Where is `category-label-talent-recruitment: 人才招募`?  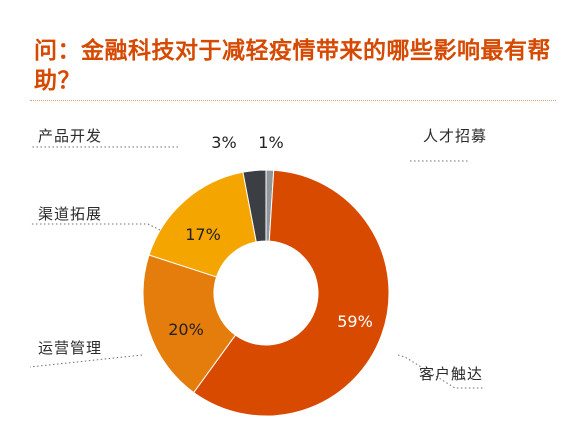
category-label-talent-recruitment: 人才招募 is located at coordinates (455, 136).